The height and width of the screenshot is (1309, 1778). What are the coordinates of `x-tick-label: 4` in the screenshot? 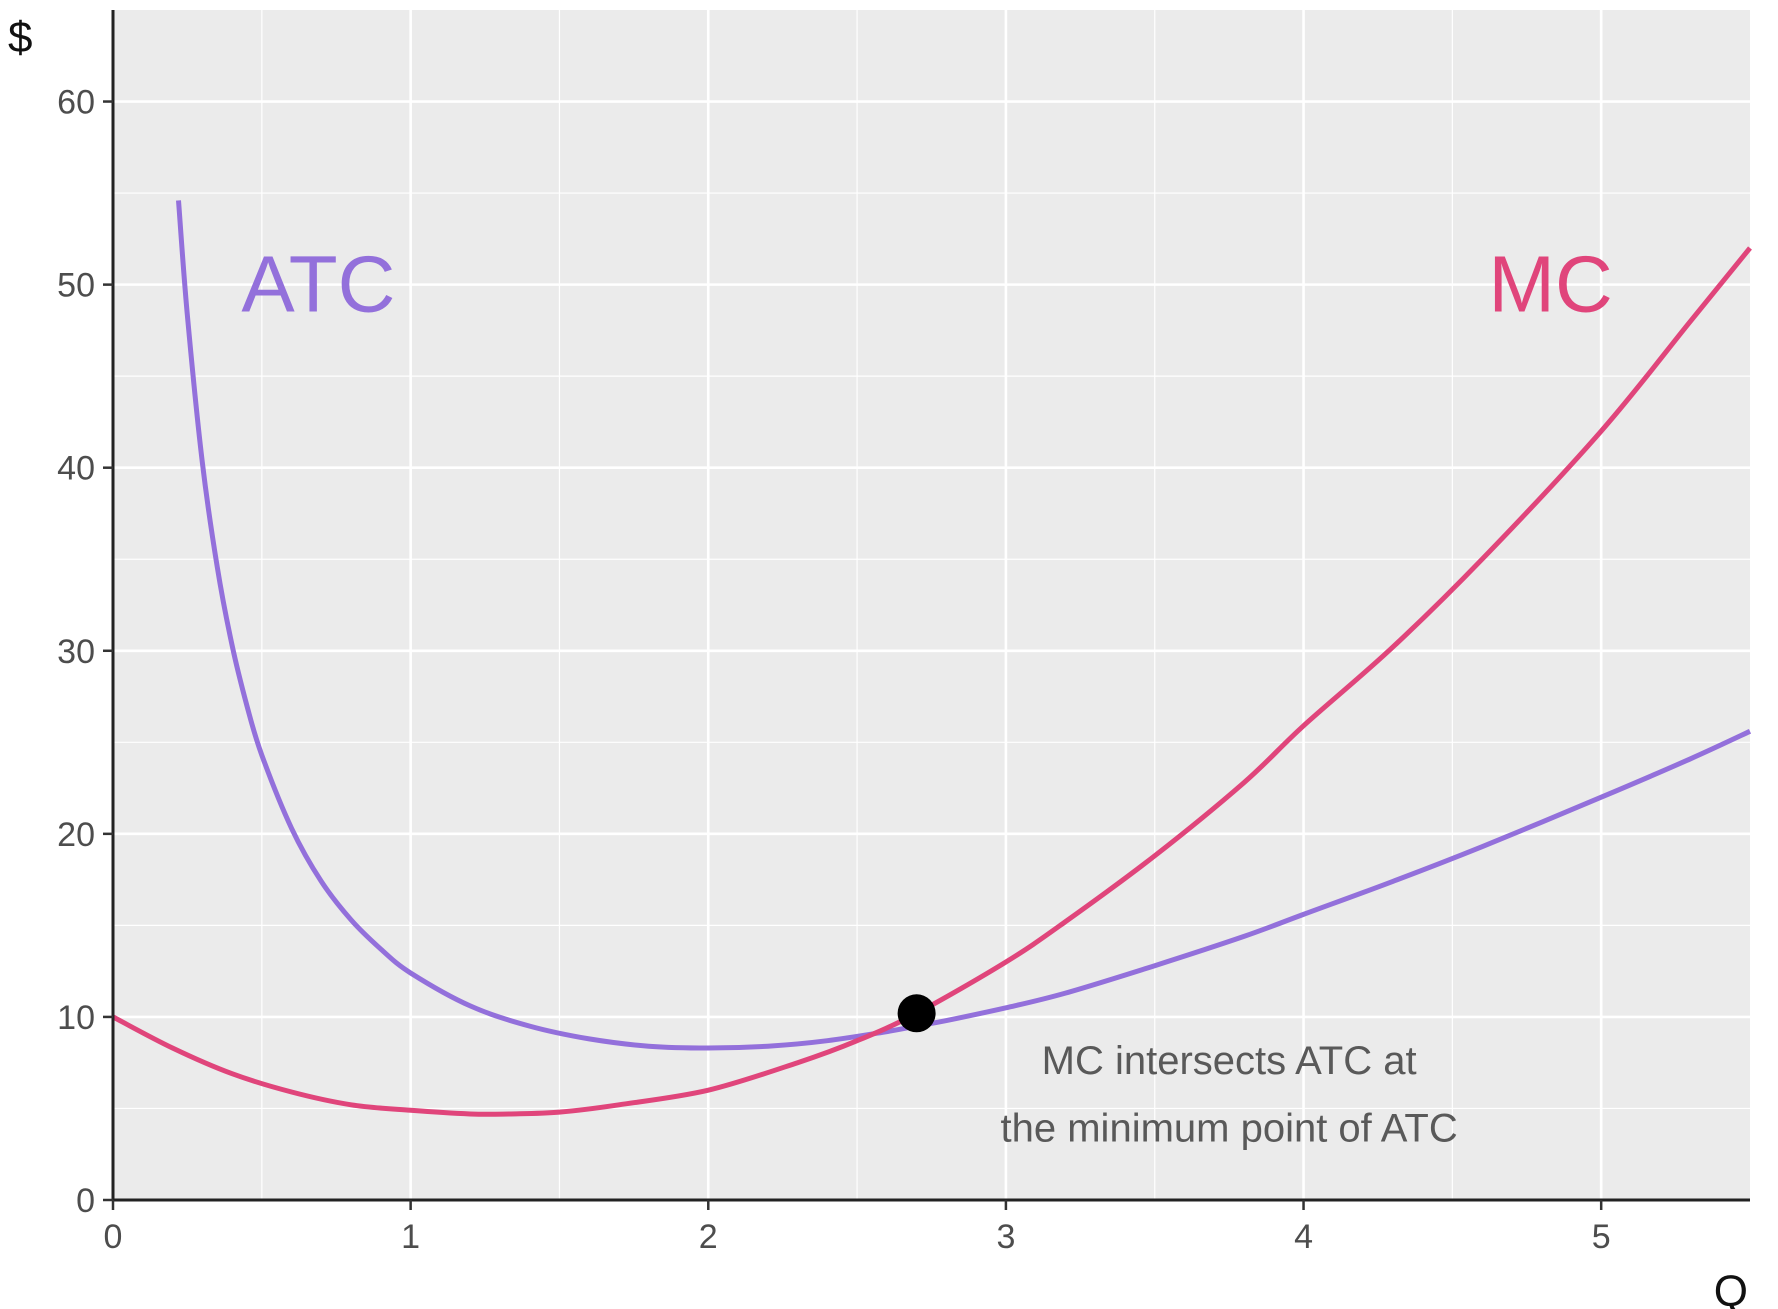 It's located at (1303, 1237).